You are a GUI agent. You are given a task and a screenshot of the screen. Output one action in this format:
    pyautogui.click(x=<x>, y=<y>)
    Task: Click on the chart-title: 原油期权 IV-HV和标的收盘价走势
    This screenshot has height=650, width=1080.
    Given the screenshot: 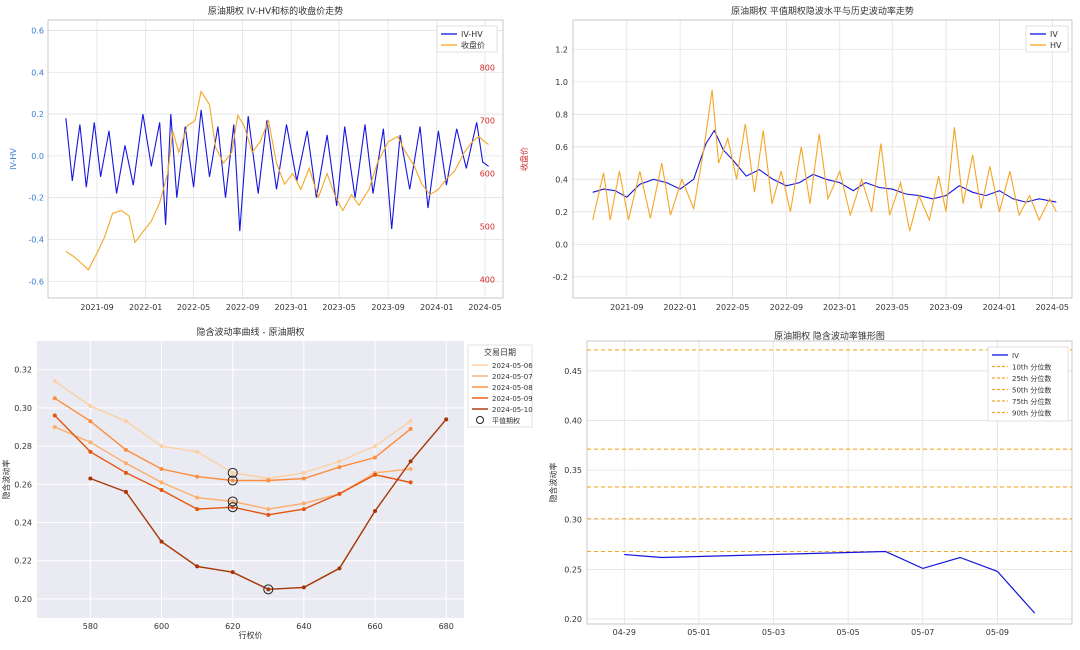 What is the action you would take?
    pyautogui.click(x=275, y=11)
    